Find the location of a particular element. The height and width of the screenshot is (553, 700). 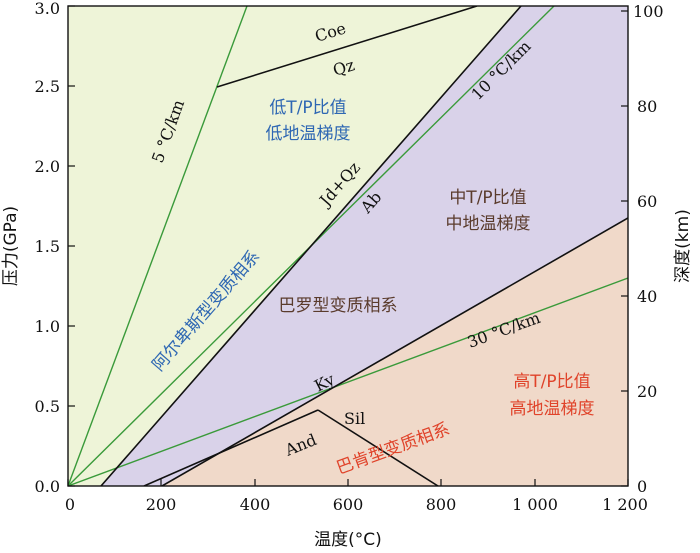

mid-tp-label-line1: 中T/P比值 is located at coordinates (487, 198).